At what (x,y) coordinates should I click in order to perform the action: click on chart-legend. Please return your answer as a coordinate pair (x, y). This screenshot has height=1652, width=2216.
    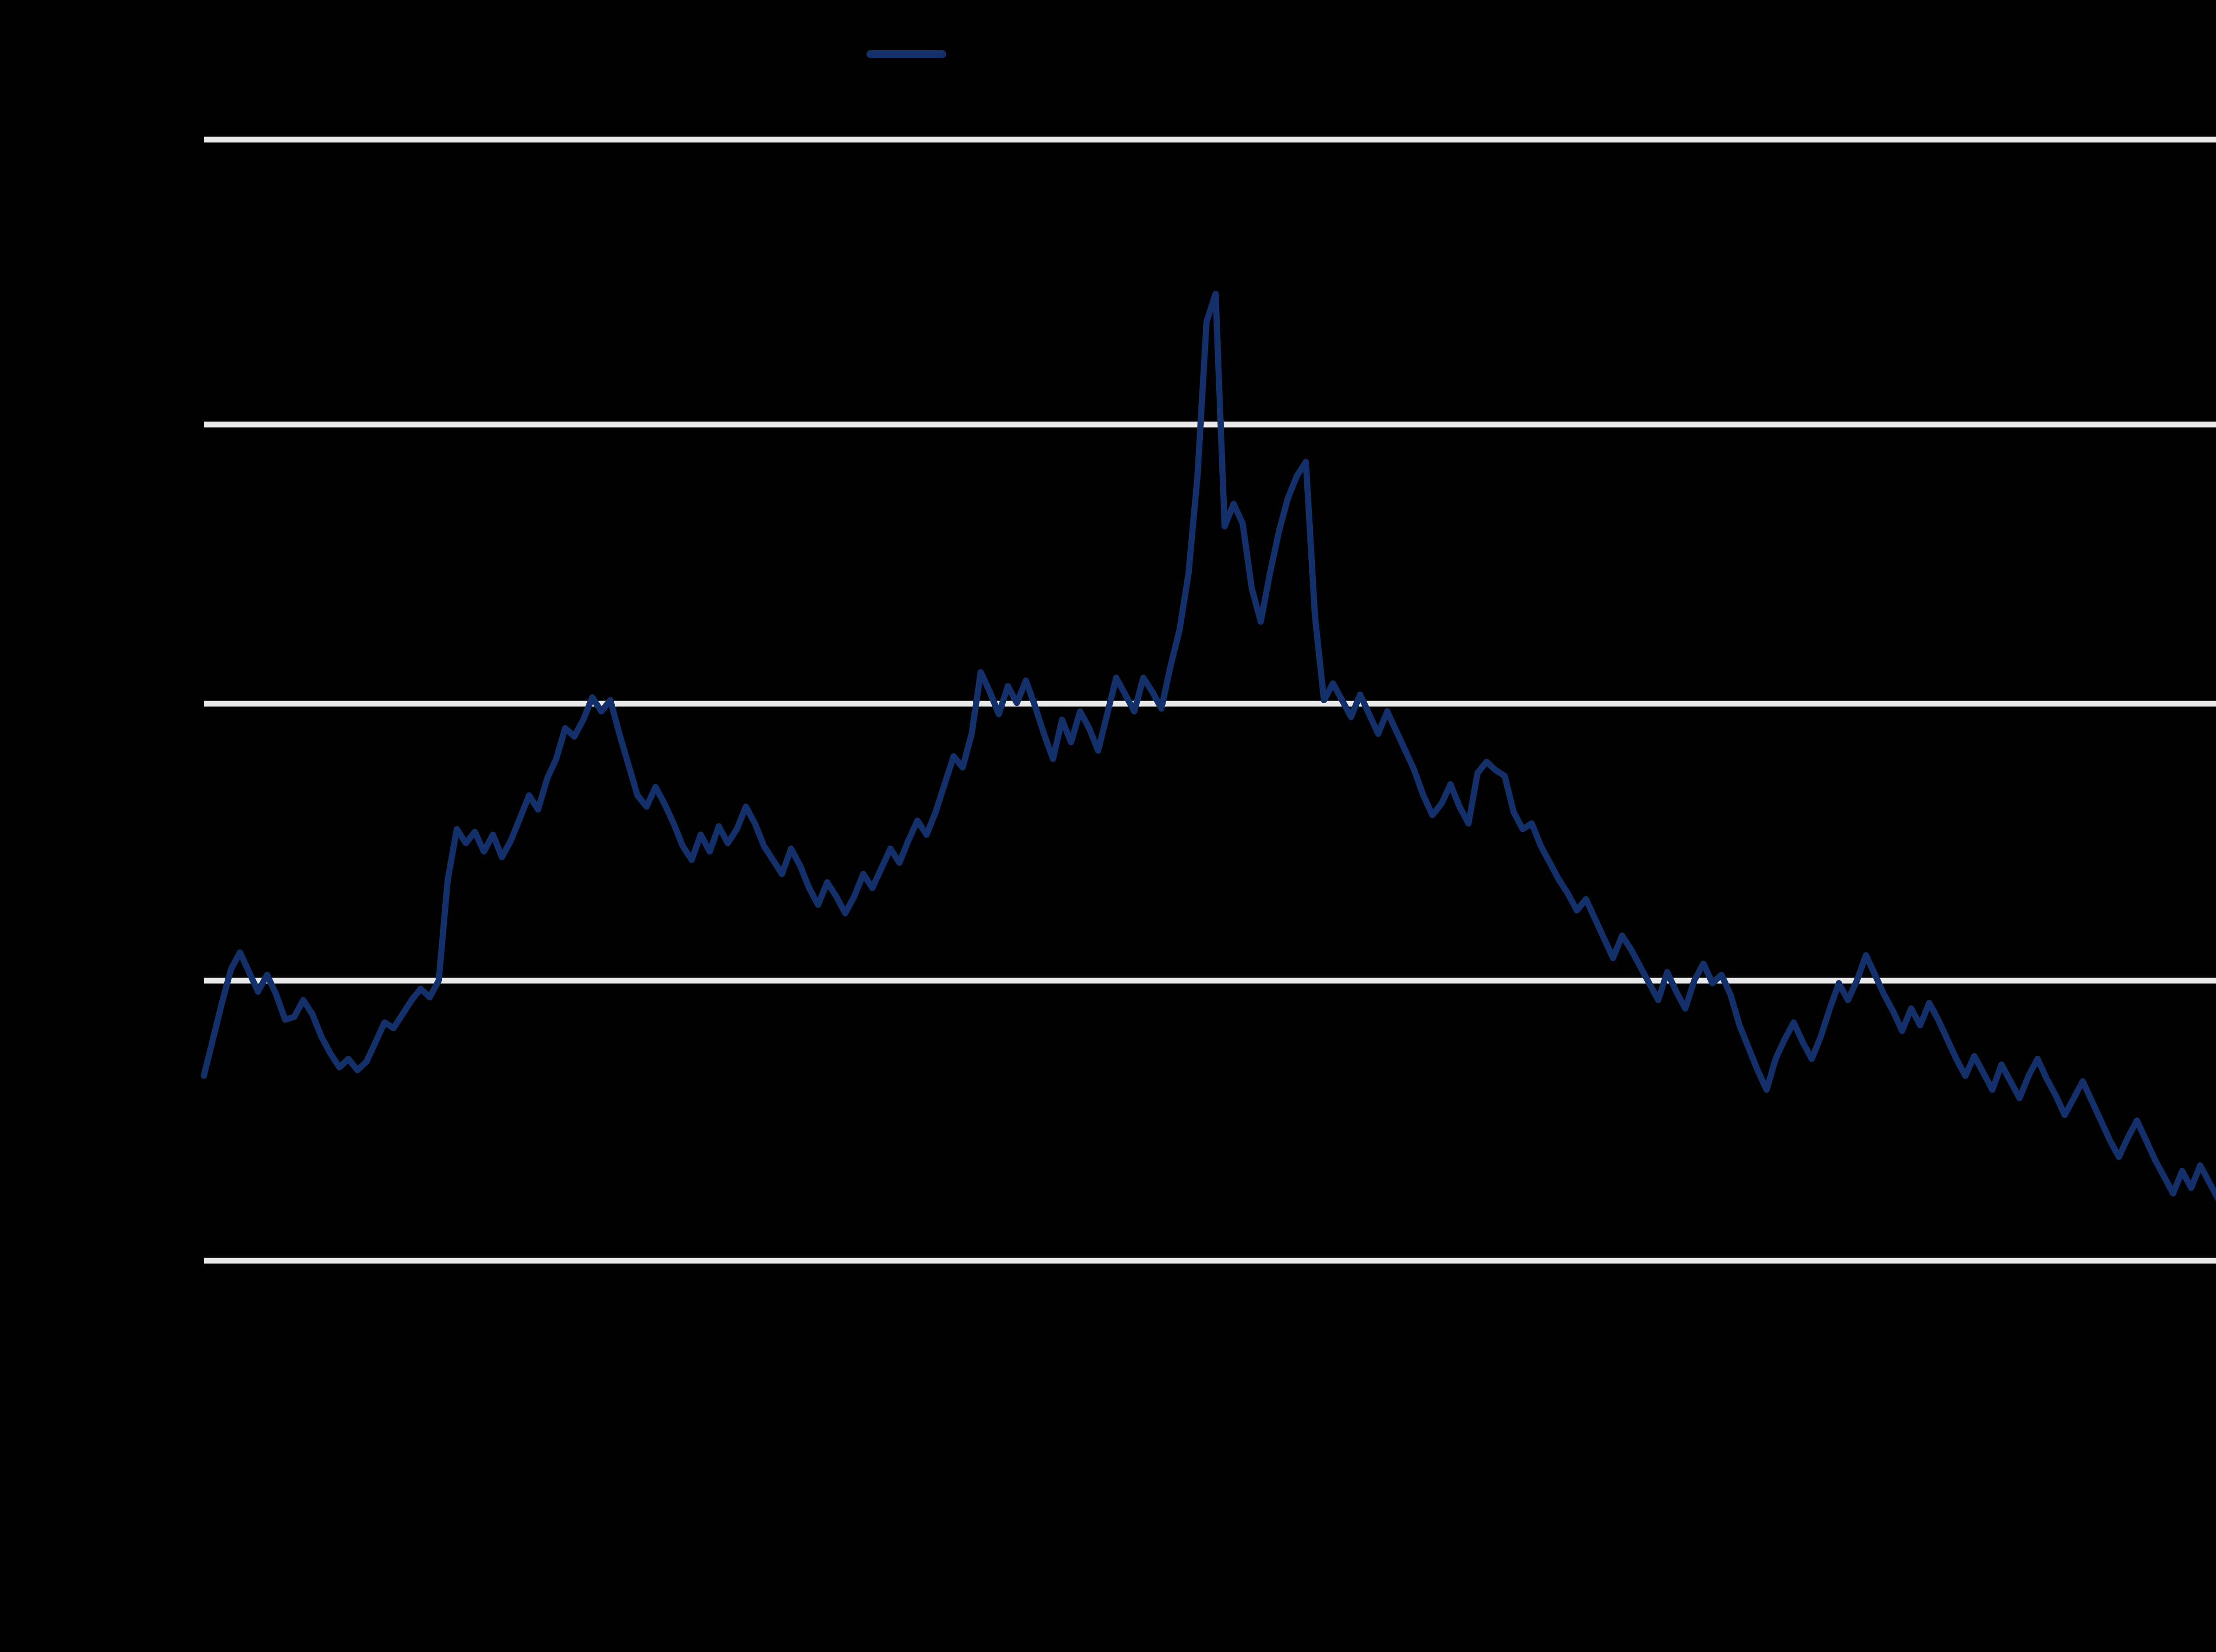
    Looking at the image, I should click on (912, 54).